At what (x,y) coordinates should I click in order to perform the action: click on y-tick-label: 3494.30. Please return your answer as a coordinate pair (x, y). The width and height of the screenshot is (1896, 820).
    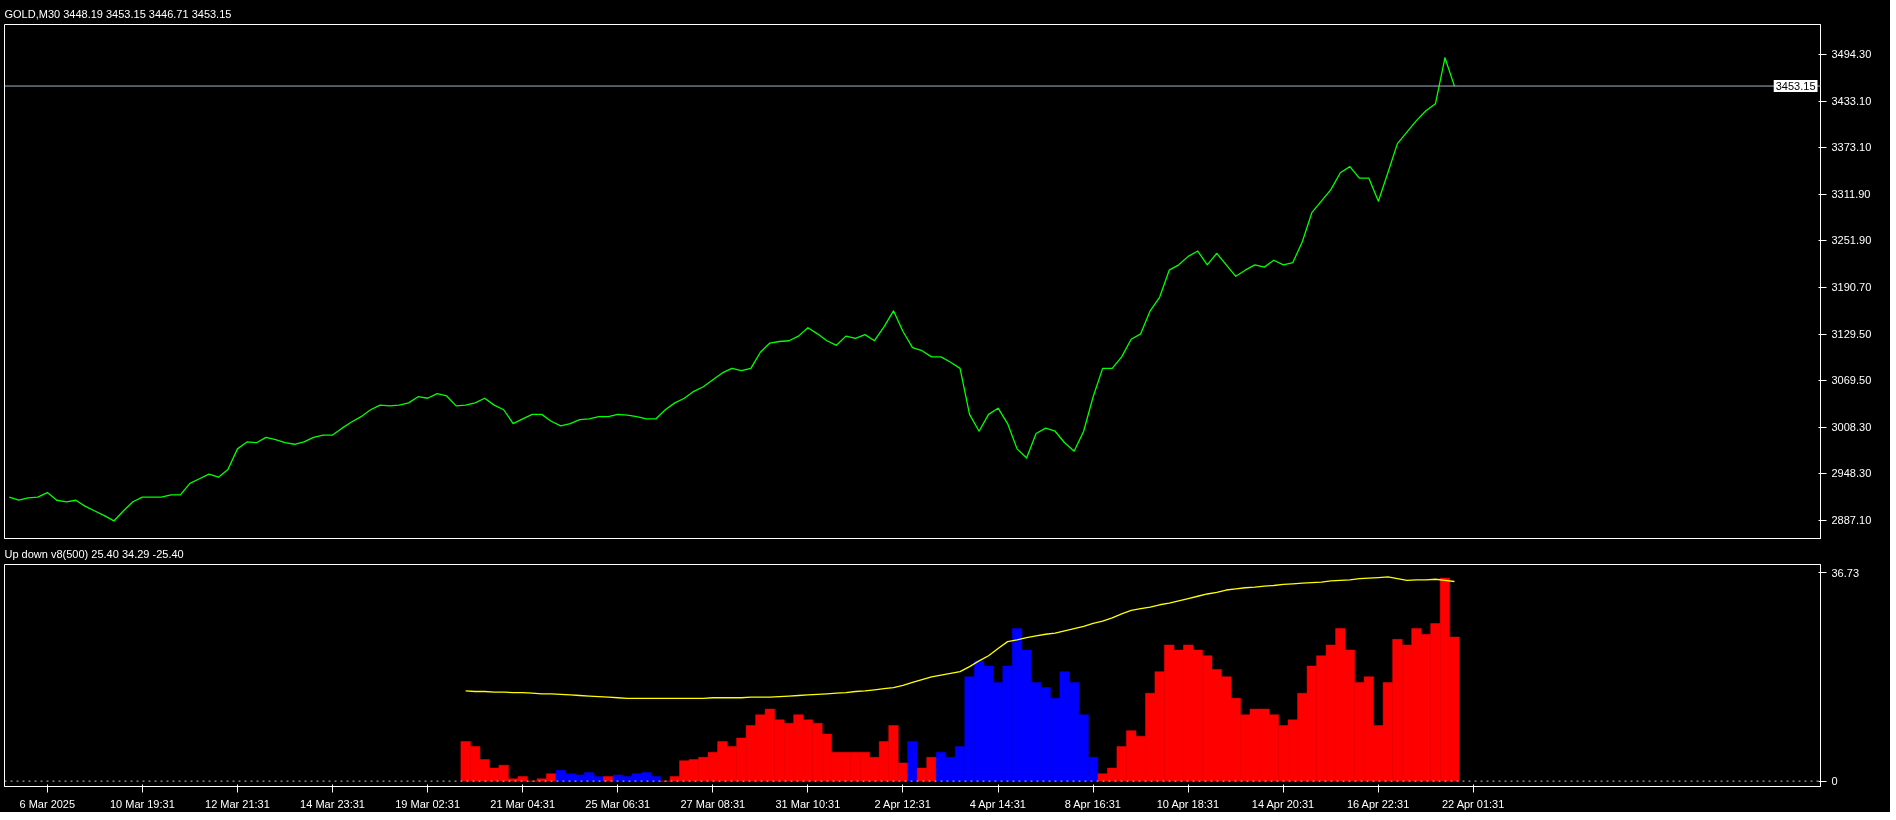
    Looking at the image, I should click on (1851, 54).